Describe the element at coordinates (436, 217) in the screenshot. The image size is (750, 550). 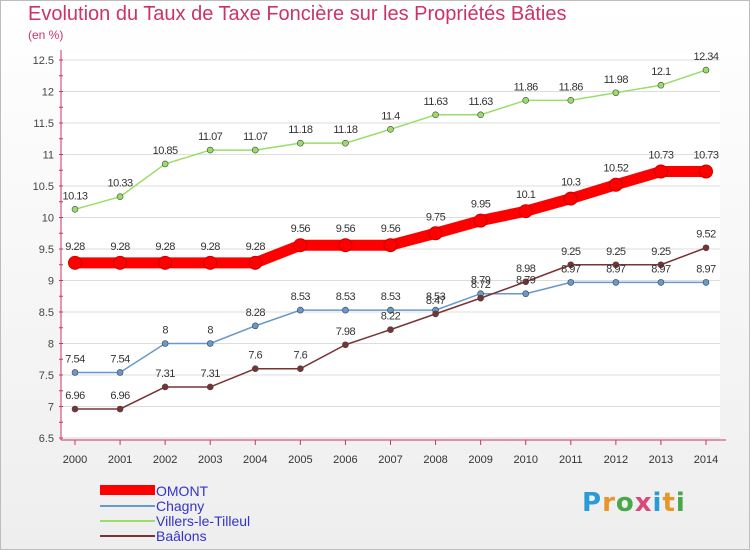
I see `data-label-omont: 9.75` at that location.